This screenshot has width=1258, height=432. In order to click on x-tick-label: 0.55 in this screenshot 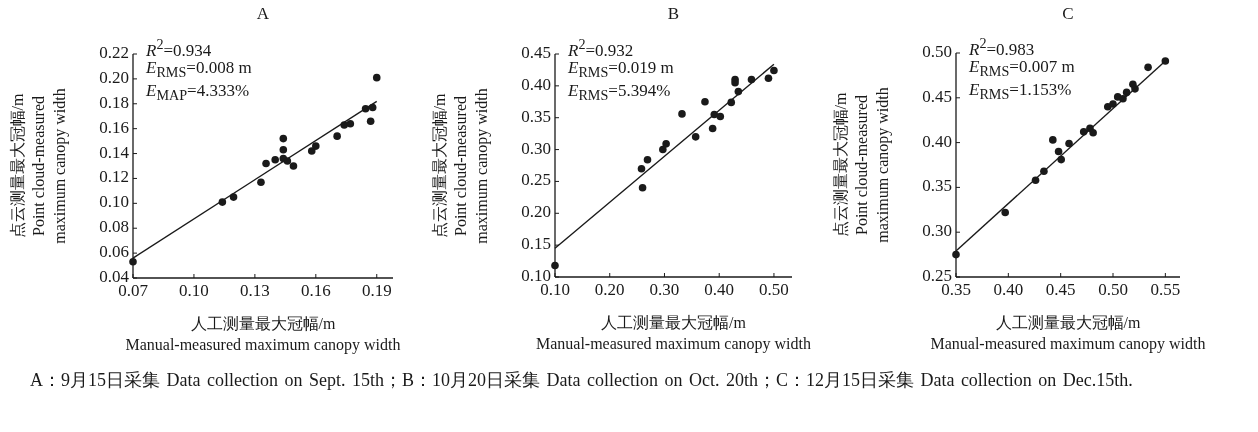, I will do `click(1165, 289)`.